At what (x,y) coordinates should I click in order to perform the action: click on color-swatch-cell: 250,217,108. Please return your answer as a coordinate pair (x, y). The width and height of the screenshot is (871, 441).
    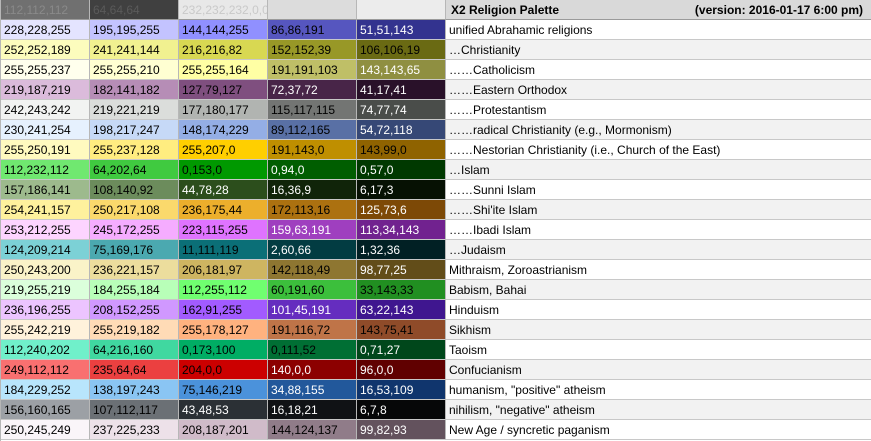
    Looking at the image, I should click on (134, 210).